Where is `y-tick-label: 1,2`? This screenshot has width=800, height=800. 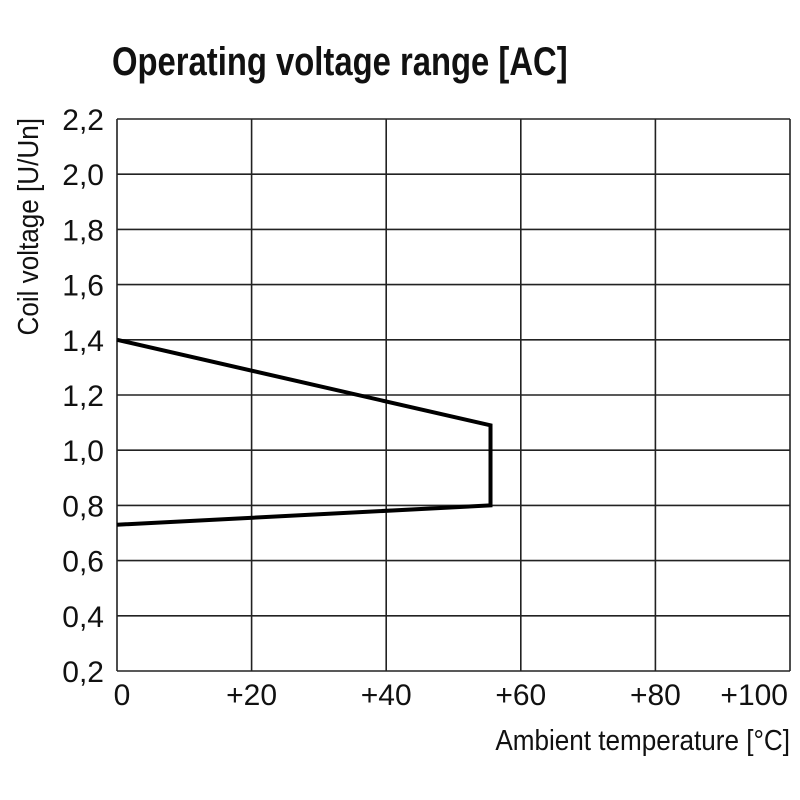
y-tick-label: 1,2 is located at coordinates (83, 396).